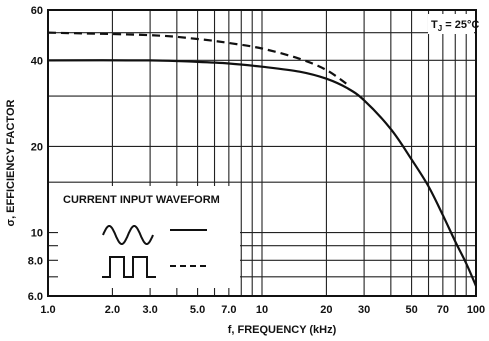  Describe the element at coordinates (282, 330) in the screenshot. I see `x-axis-label: f, FREQUENCY (kHz)` at that location.